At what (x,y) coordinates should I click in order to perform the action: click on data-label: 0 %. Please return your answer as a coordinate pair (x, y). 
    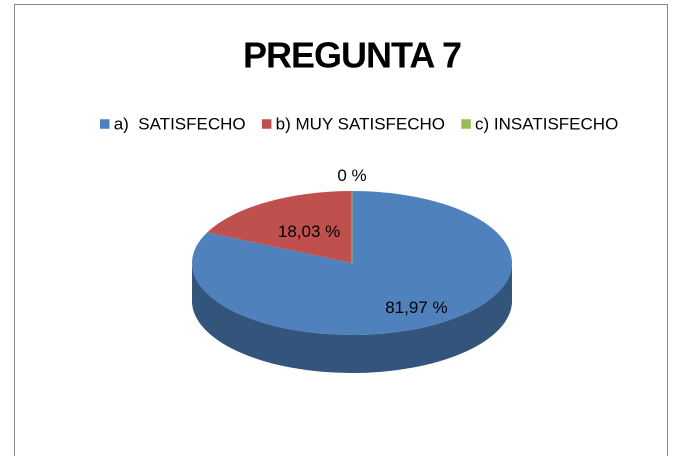
    Looking at the image, I should click on (351, 175).